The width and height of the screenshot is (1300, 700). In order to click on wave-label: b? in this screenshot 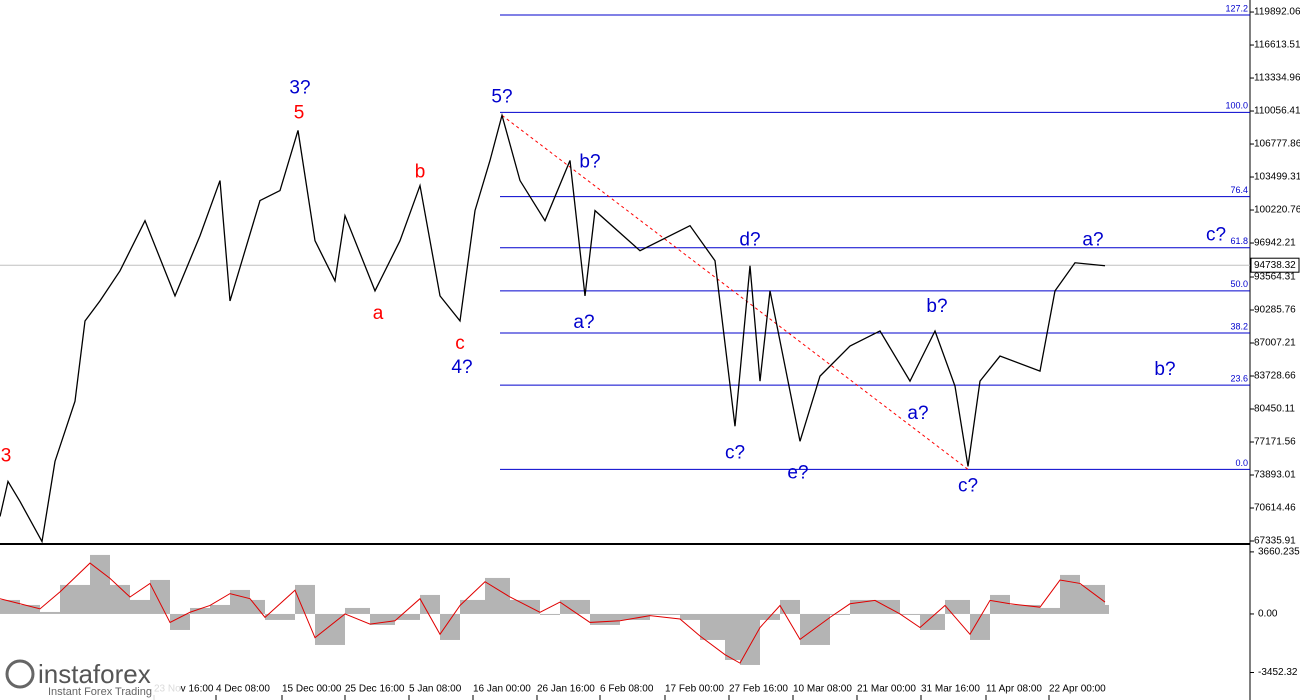, I will do `click(1164, 369)`.